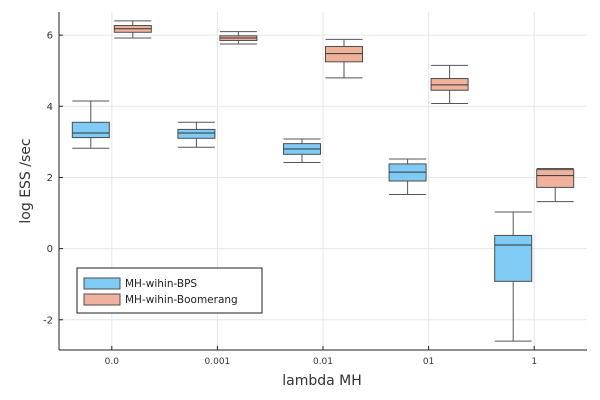  What do you see at coordinates (181, 300) in the screenshot?
I see `legend-label-boomerang: MH-wihin-Boomerang` at bounding box center [181, 300].